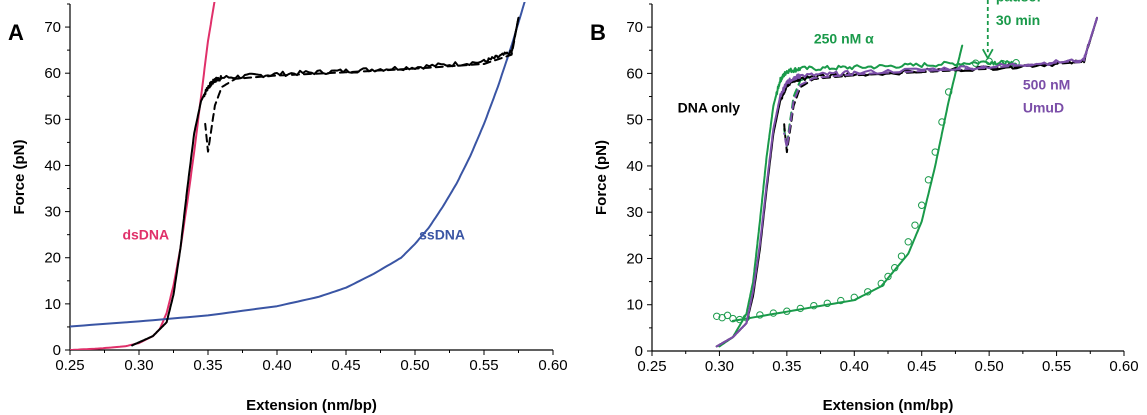  Describe the element at coordinates (57, 350) in the screenshot. I see `p1-y-tick-label: 0` at that location.